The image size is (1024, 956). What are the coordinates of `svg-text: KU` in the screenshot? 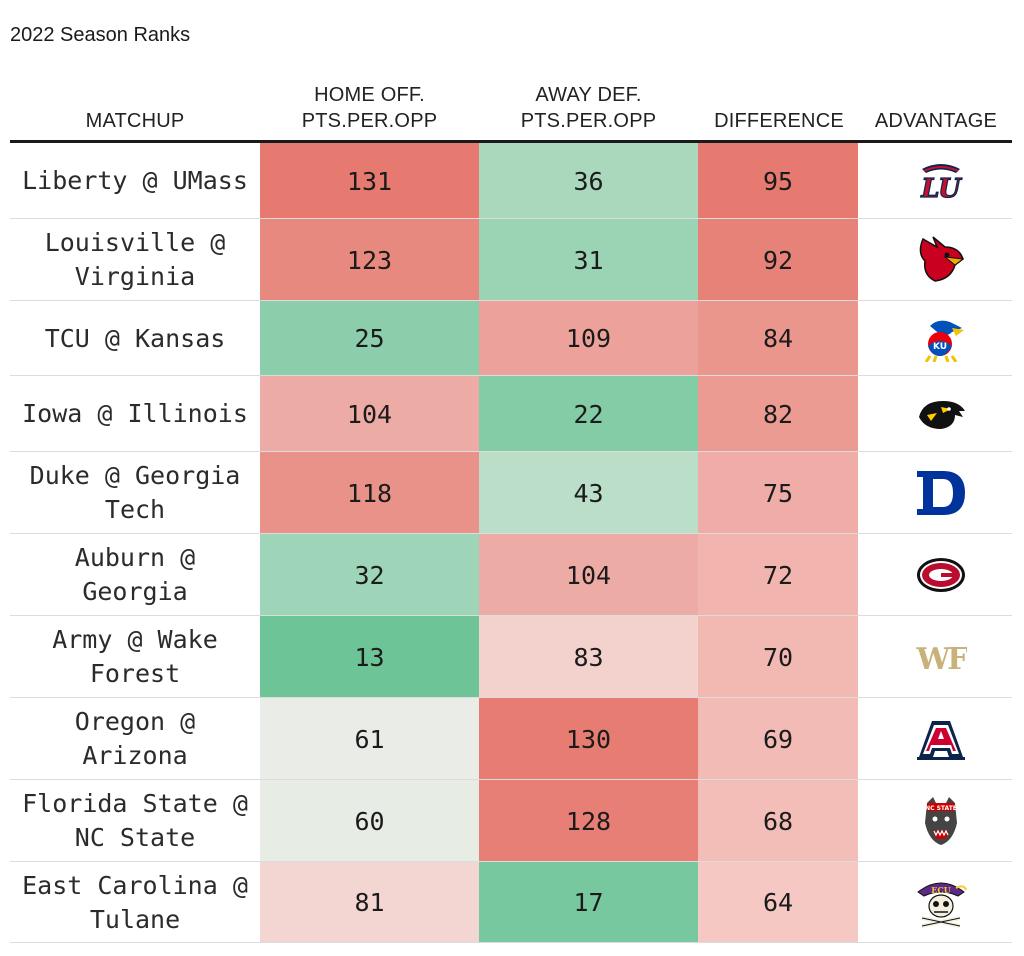 It's located at (940, 347).